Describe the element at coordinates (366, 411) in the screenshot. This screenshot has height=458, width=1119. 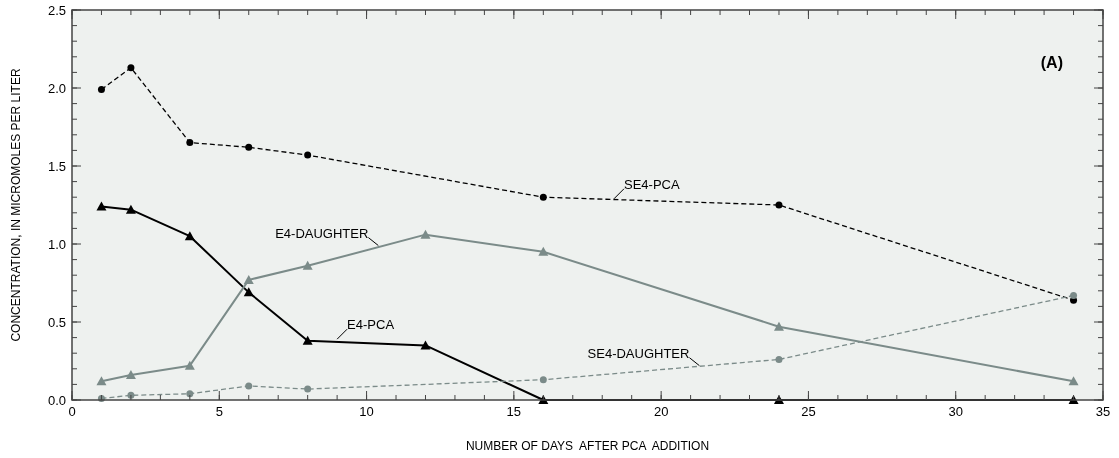
I see `x-tick-label: 10` at that location.